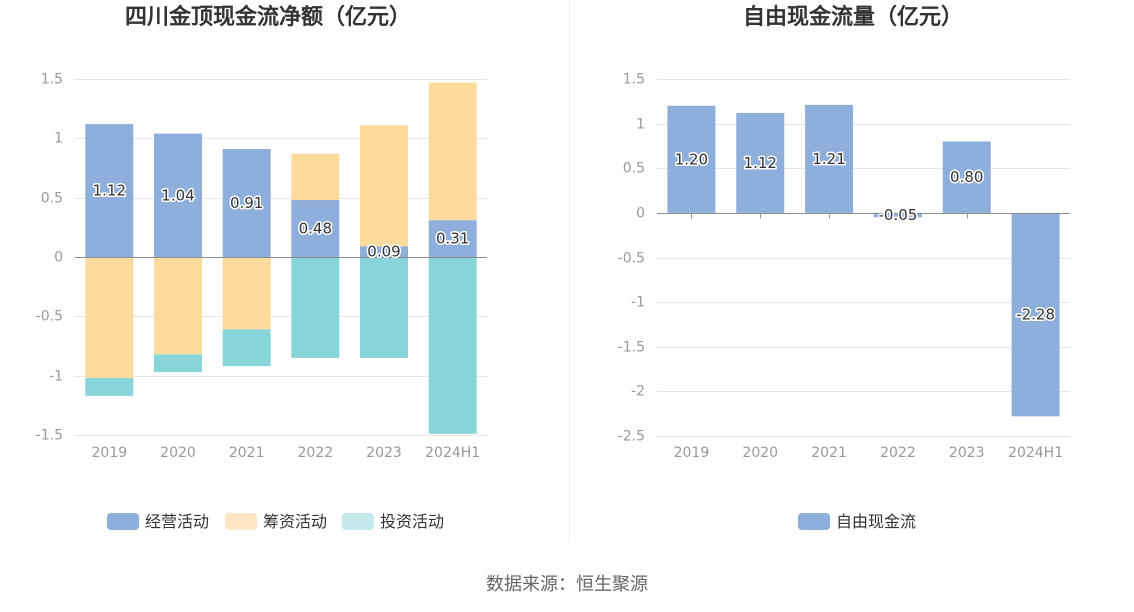 This screenshot has width=1134, height=612. What do you see at coordinates (412, 521) in the screenshot?
I see `legend-label: 投资活动` at bounding box center [412, 521].